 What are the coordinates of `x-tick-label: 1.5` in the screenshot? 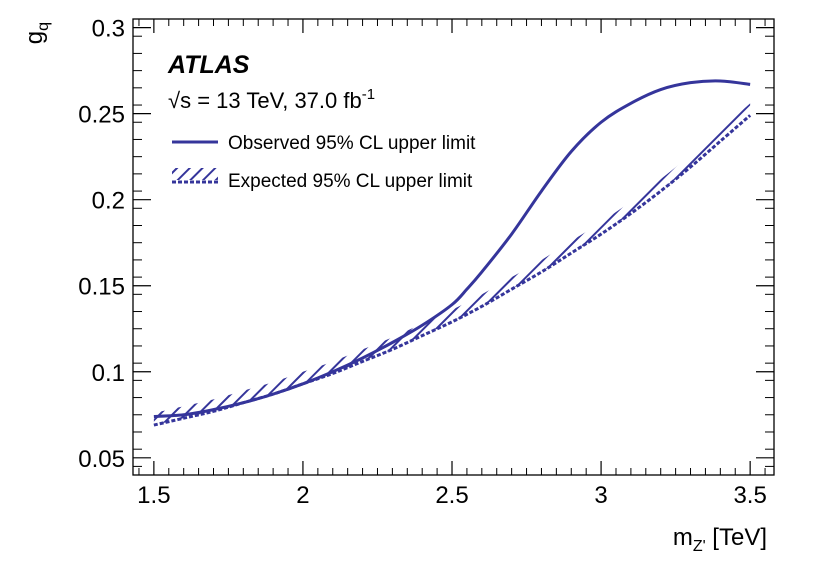 It's located at (153, 495).